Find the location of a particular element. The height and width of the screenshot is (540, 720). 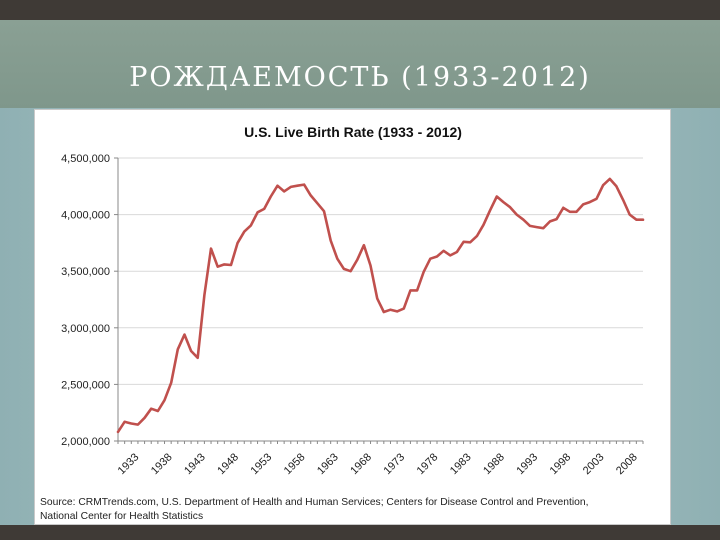

x-tick-label: 1933 is located at coordinates (129, 464).